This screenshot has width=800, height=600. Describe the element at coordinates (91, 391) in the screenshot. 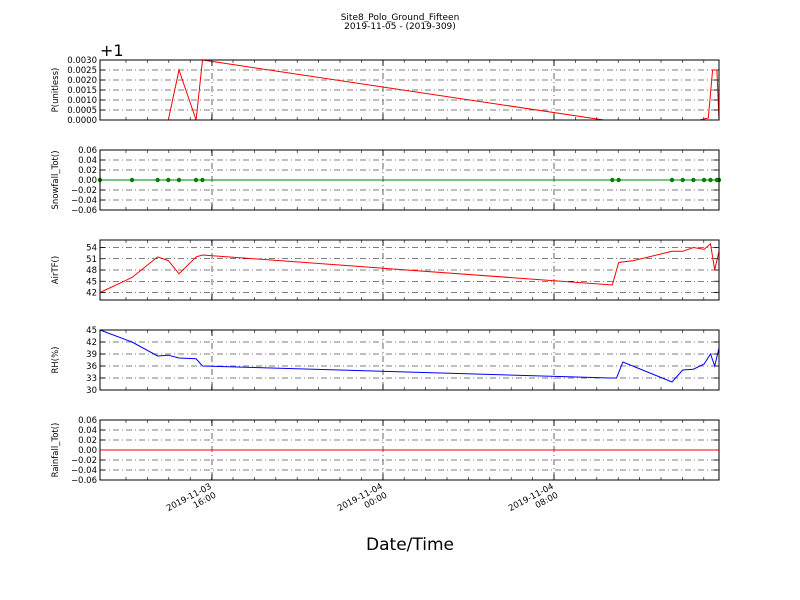

I see `y-tick-label: 30` at that location.